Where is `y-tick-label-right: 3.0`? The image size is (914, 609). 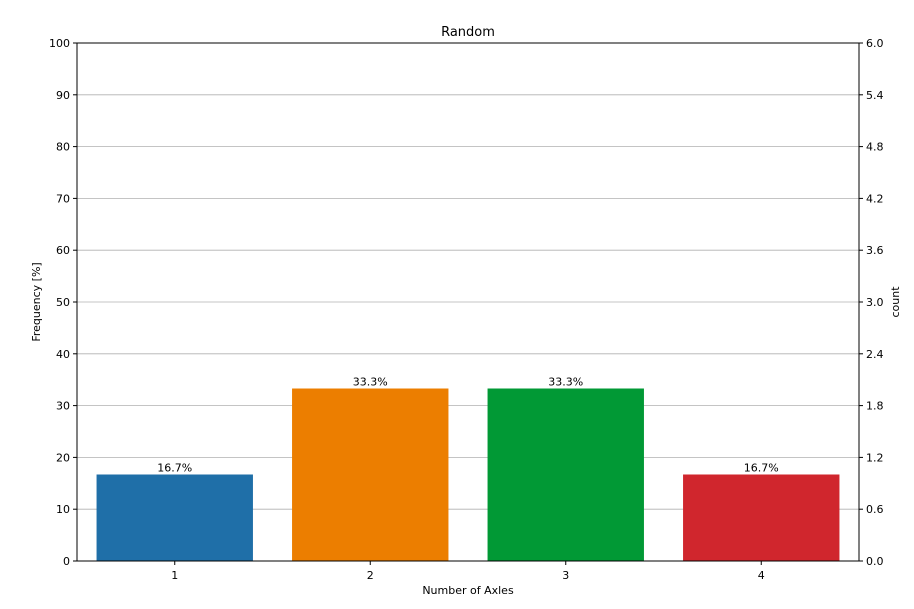 y-tick-label-right: 3.0 is located at coordinates (875, 302).